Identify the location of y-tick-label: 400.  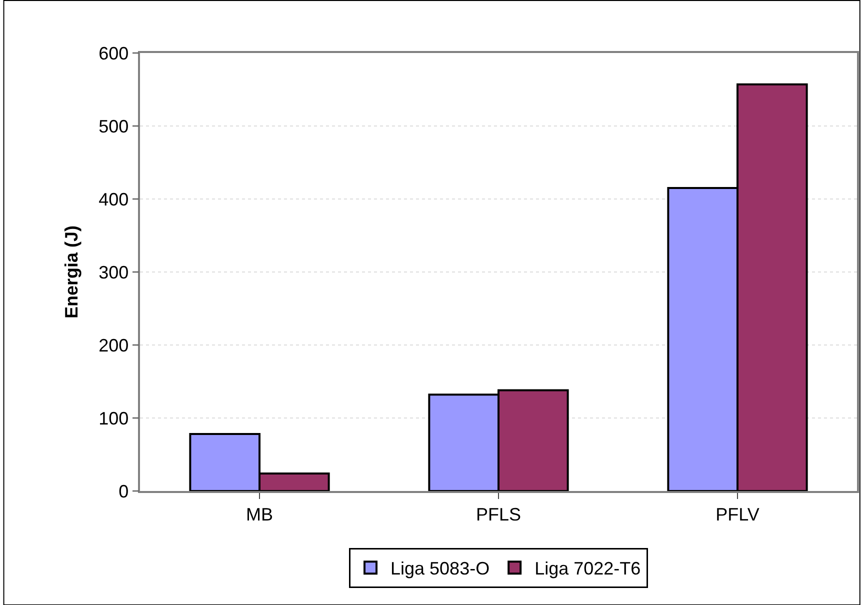
(113, 199).